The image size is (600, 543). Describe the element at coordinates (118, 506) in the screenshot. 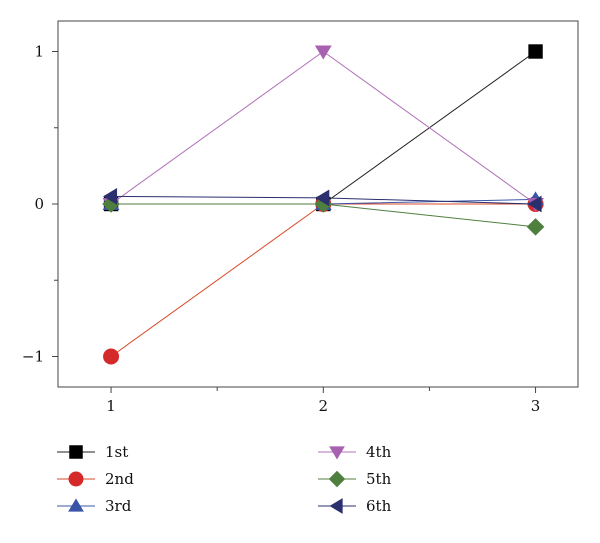

I see `legend-label: 3rd` at that location.